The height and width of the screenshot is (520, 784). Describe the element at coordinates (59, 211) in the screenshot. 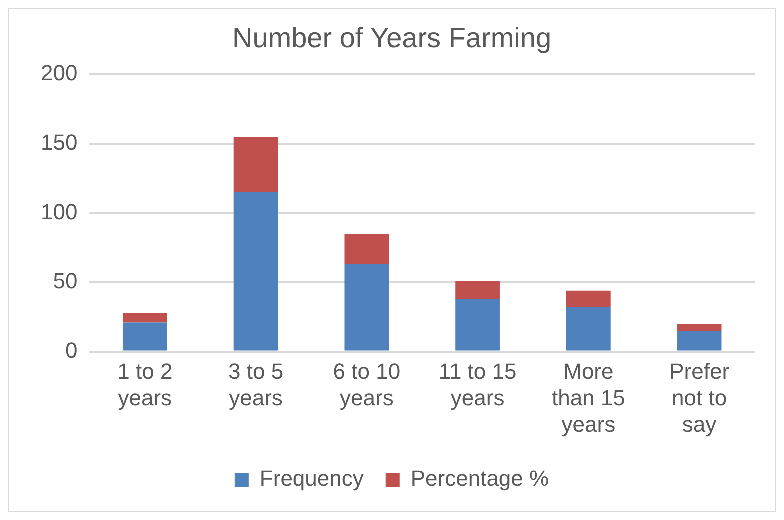

I see `y-tick-label: 100` at that location.